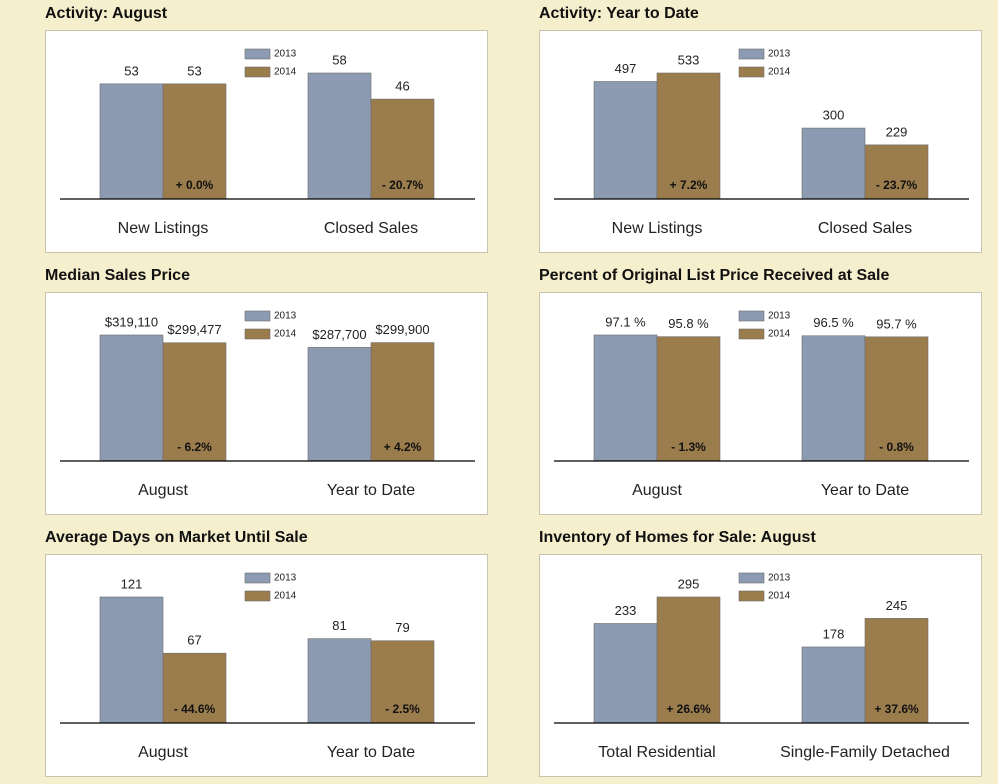  What do you see at coordinates (833, 322) in the screenshot?
I see `value-label: 96.5 %` at bounding box center [833, 322].